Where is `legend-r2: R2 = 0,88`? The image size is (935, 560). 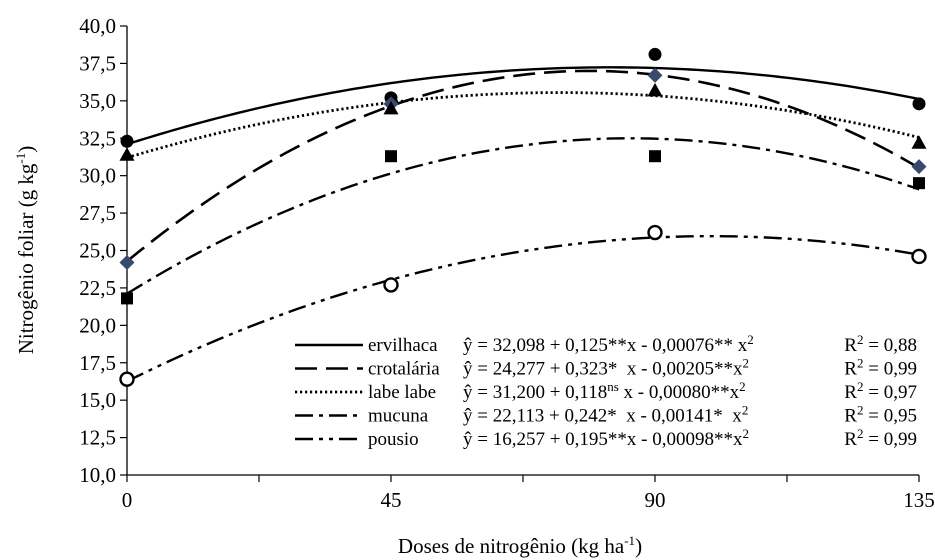
legend-r2: R2 = 0,88 is located at coordinates (880, 344).